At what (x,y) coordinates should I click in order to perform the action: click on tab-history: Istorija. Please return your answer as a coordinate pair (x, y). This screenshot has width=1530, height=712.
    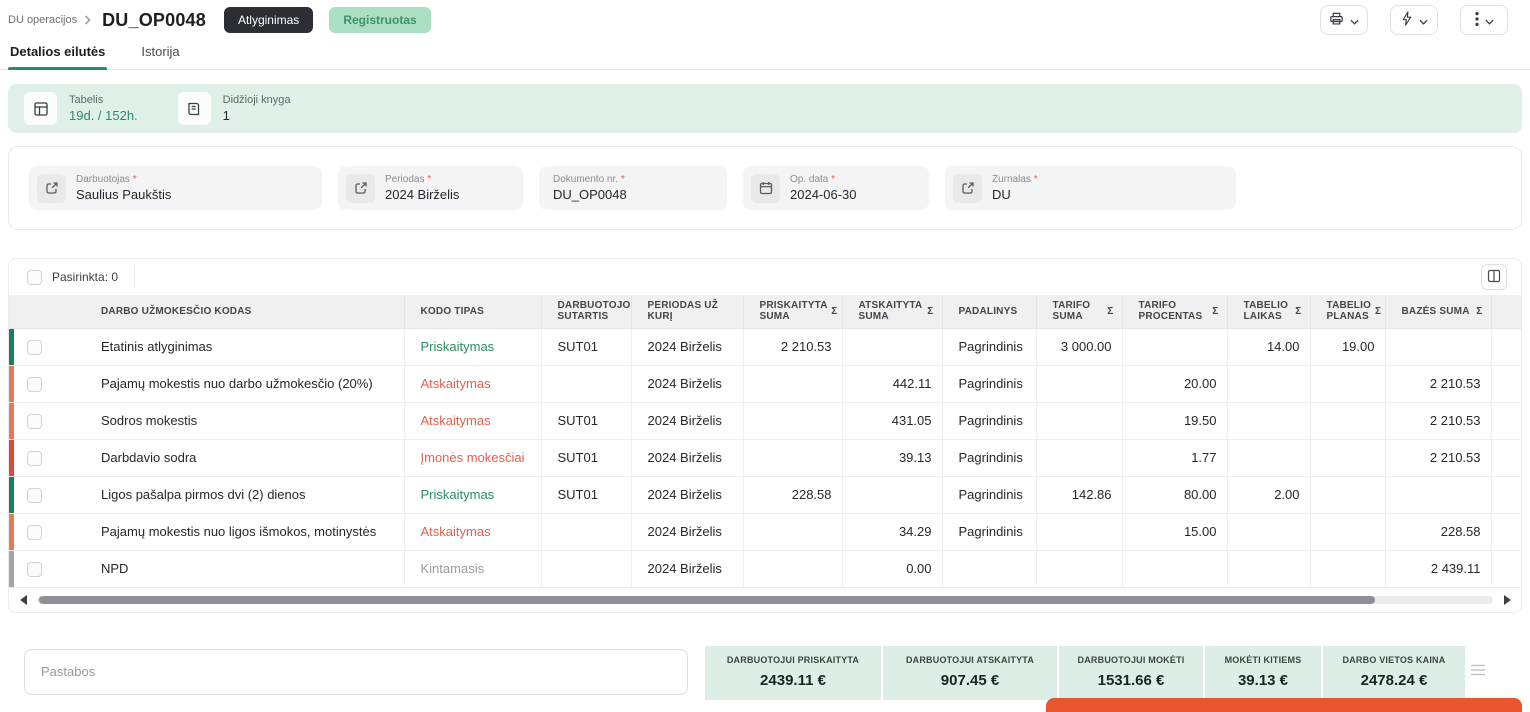
    Looking at the image, I should click on (160, 54).